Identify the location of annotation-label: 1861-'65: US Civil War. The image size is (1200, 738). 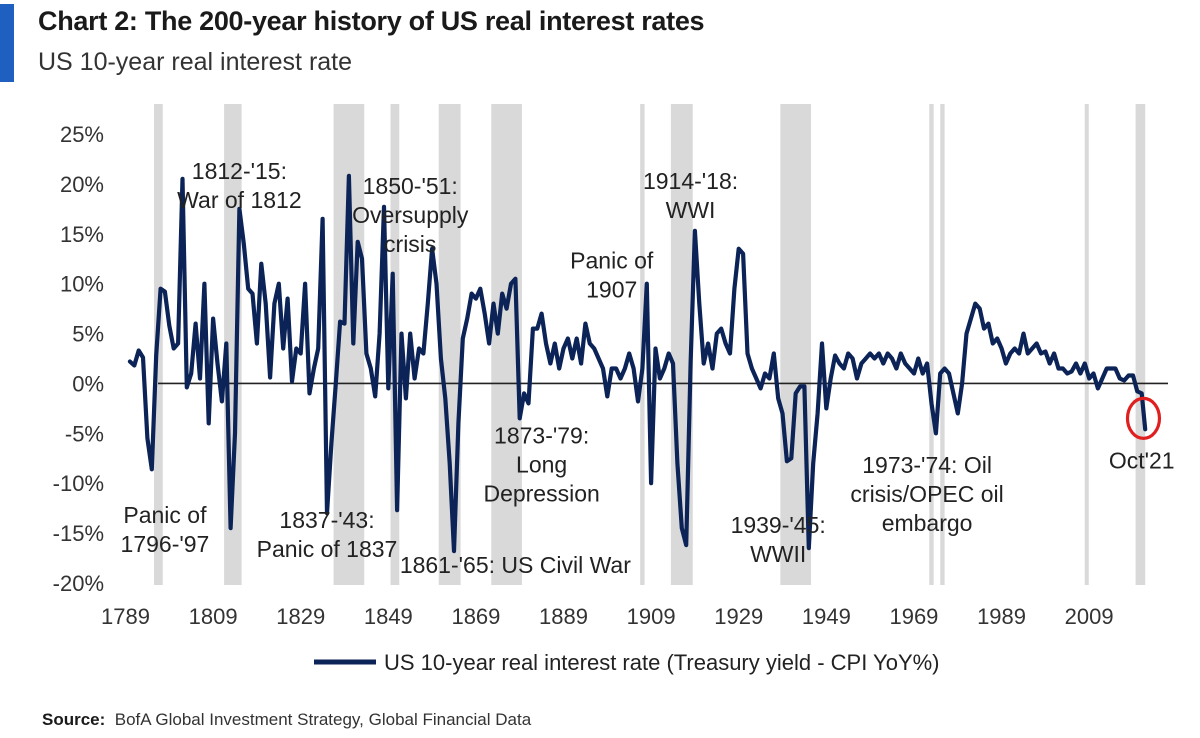
(515, 565).